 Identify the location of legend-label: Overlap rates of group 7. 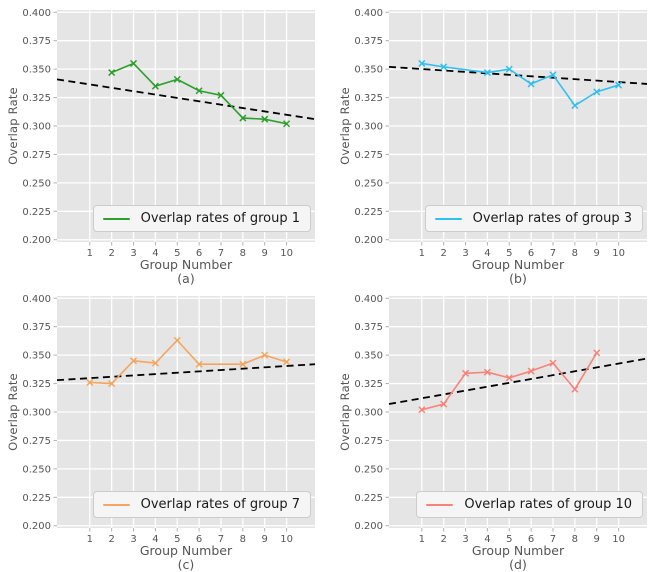
(220, 504).